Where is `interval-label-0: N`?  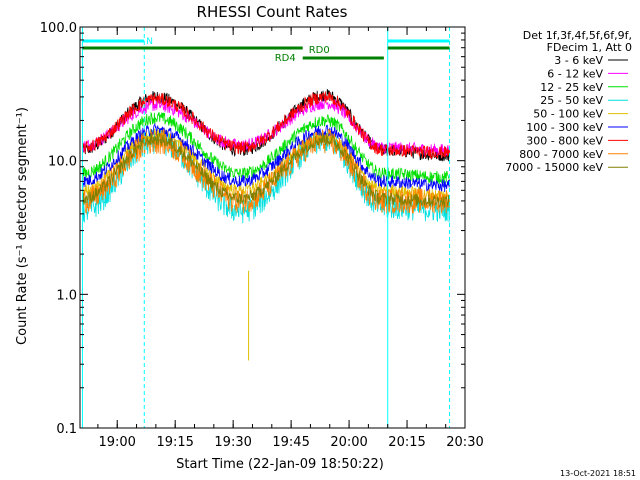 interval-label-0: N is located at coordinates (149, 42).